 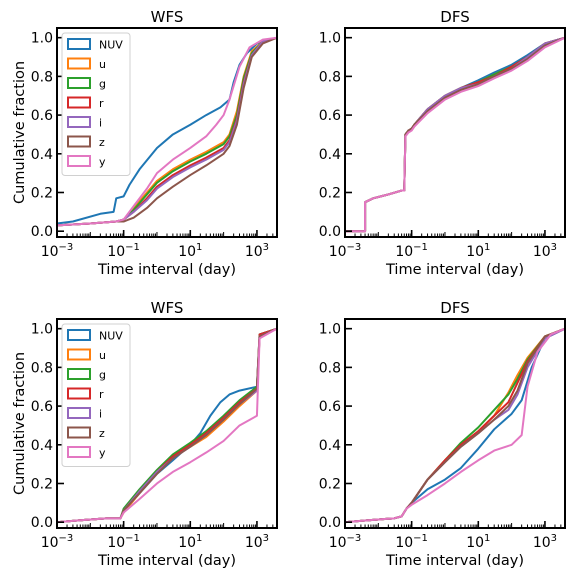 I want to click on series-line-z, so click(x=167, y=131).